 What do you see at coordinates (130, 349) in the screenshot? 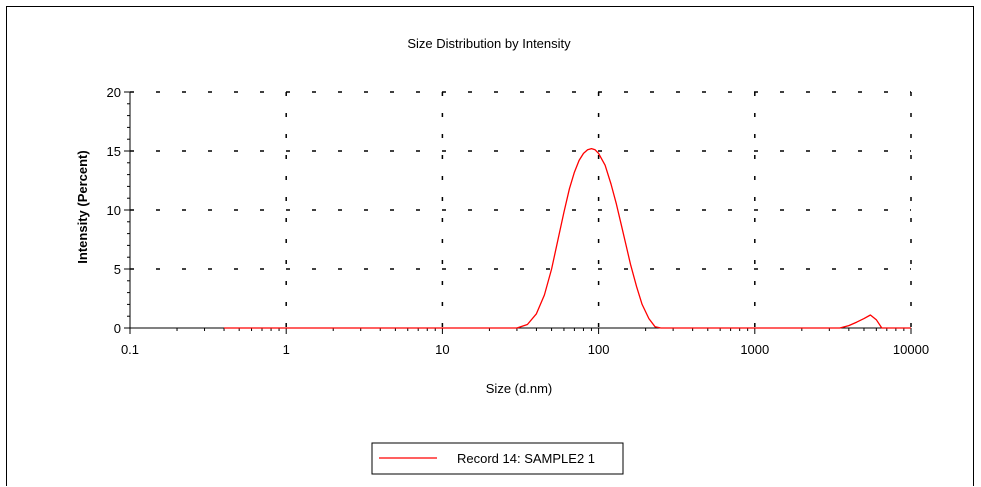
I see `x-tick-label: 0.1` at bounding box center [130, 349].